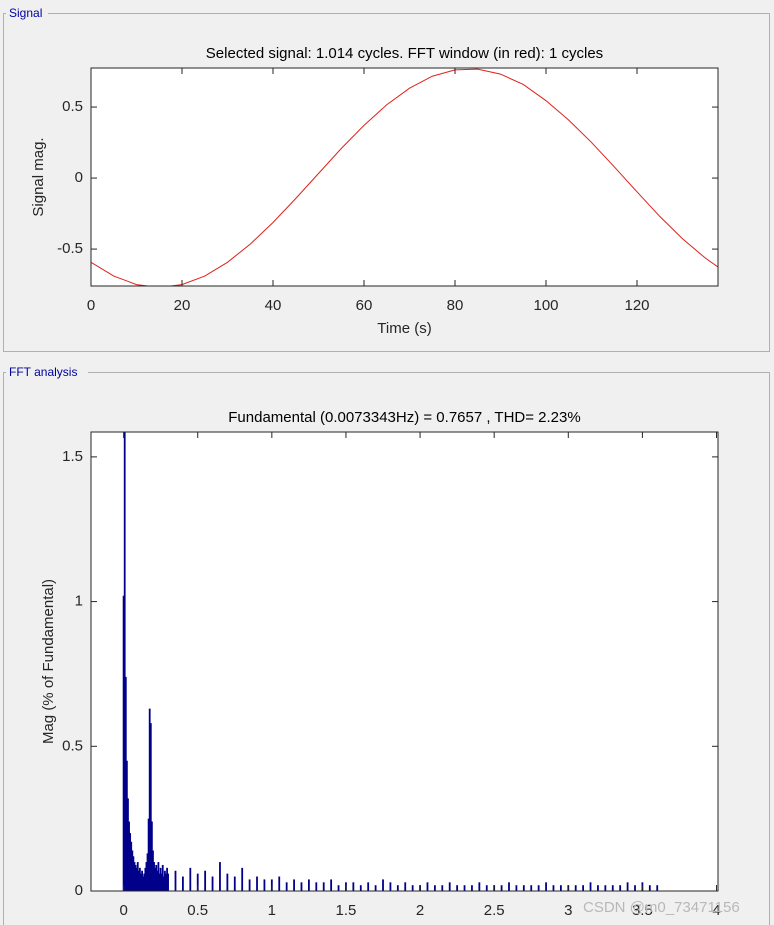 This screenshot has height=925, width=774. Describe the element at coordinates (79, 601) in the screenshot. I see `y-tick-label: 1` at that location.